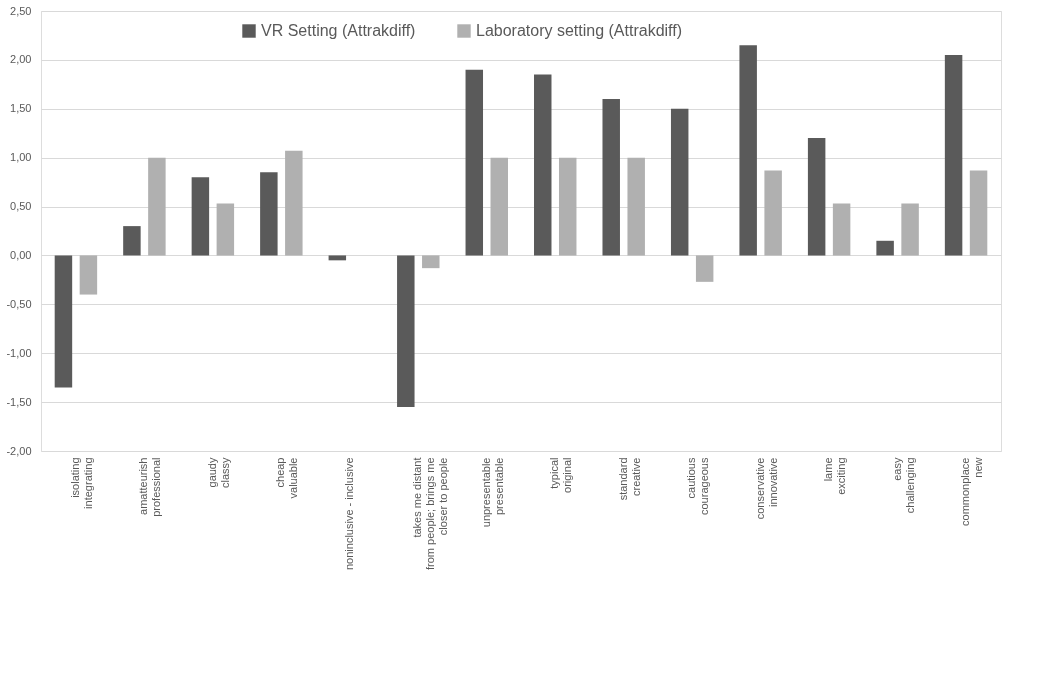  I want to click on x-tick-label: typical original, so click(561, 475).